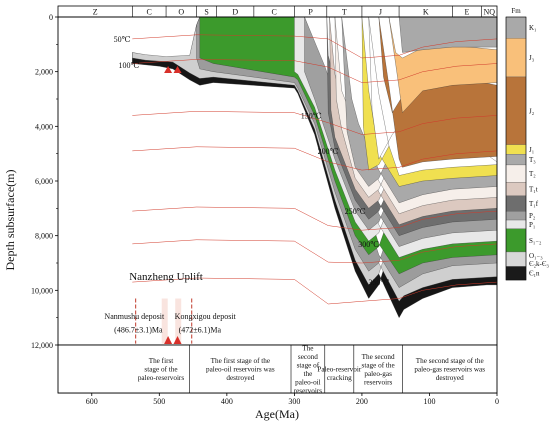 The image size is (550, 427). I want to click on deposit-1-name: Nanmushu deposit, so click(134, 316).